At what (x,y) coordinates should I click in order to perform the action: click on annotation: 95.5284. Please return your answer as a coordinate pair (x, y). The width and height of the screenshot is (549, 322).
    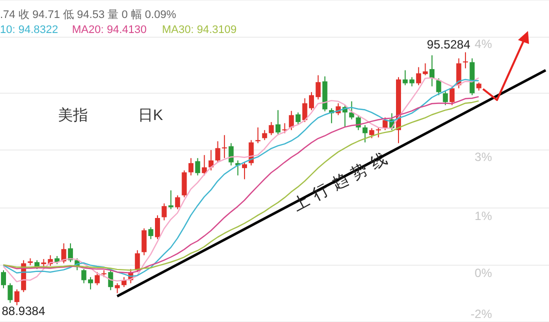
    Looking at the image, I should click on (448, 44).